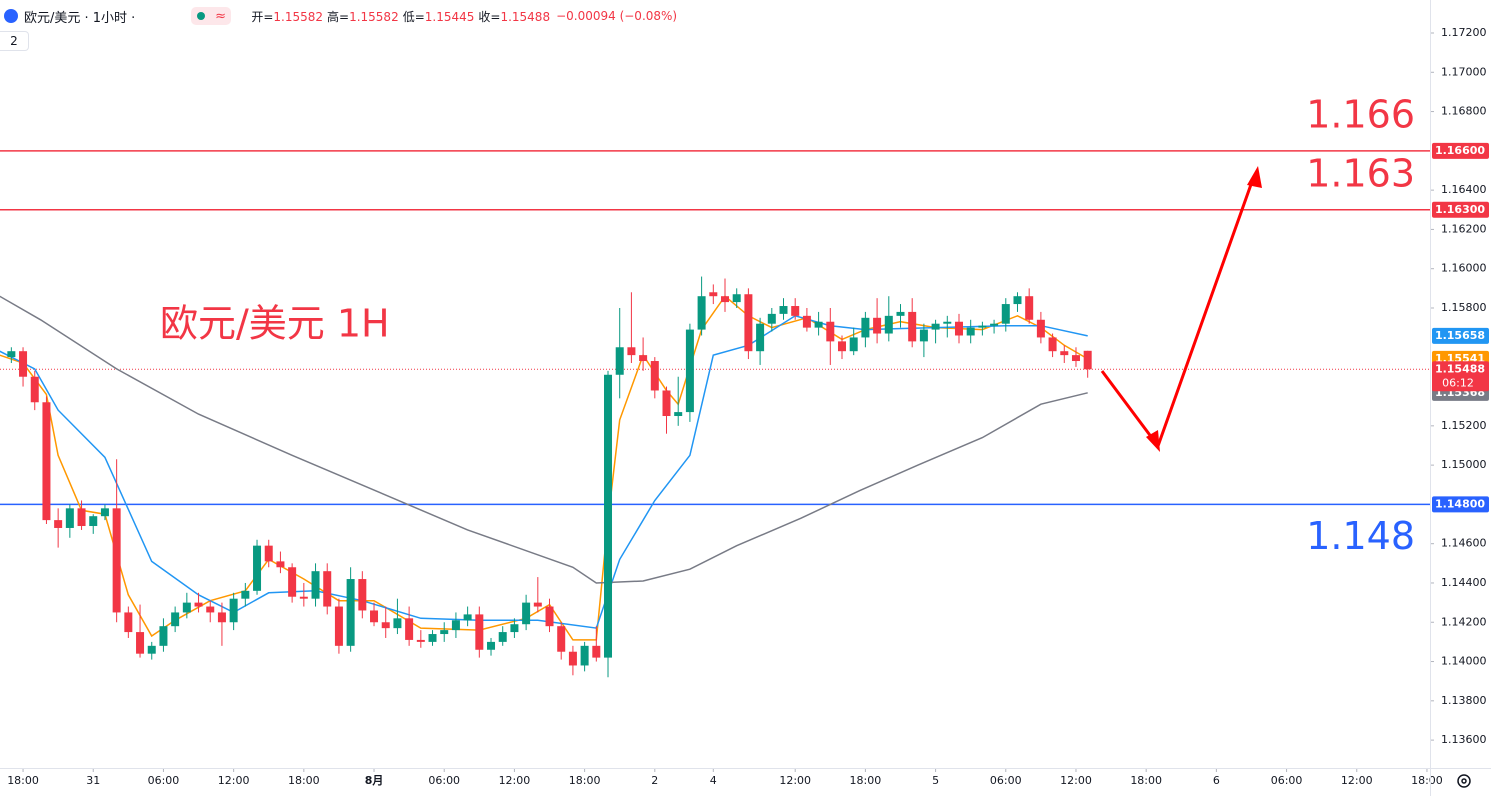  Describe the element at coordinates (1464, 543) in the screenshot. I see `y-tick-label: 1.14600` at that location.